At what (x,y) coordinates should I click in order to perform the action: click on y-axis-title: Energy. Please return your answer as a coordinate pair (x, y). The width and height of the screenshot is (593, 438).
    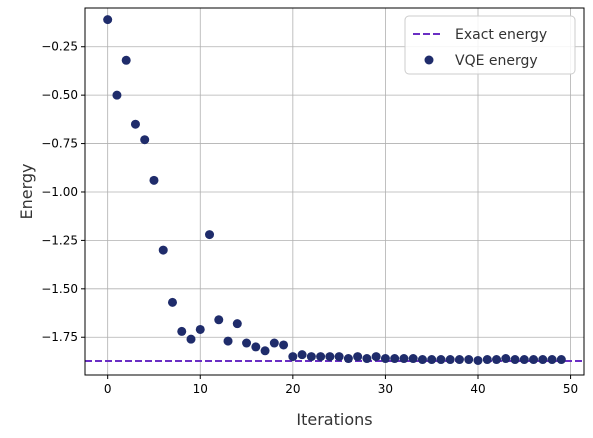
    Looking at the image, I should click on (26, 191).